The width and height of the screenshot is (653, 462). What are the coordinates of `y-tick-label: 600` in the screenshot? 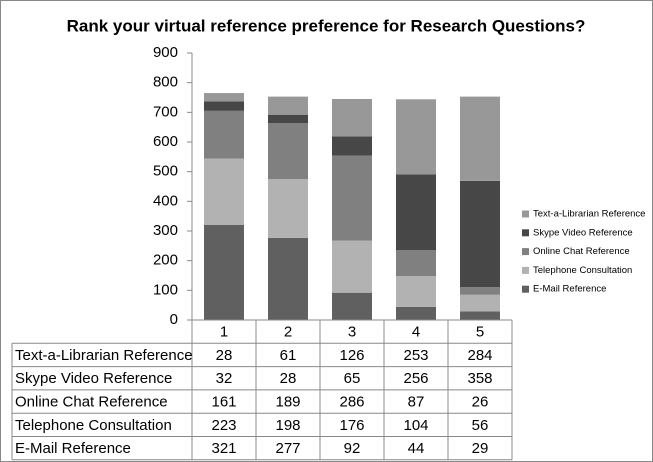 It's located at (165, 141).